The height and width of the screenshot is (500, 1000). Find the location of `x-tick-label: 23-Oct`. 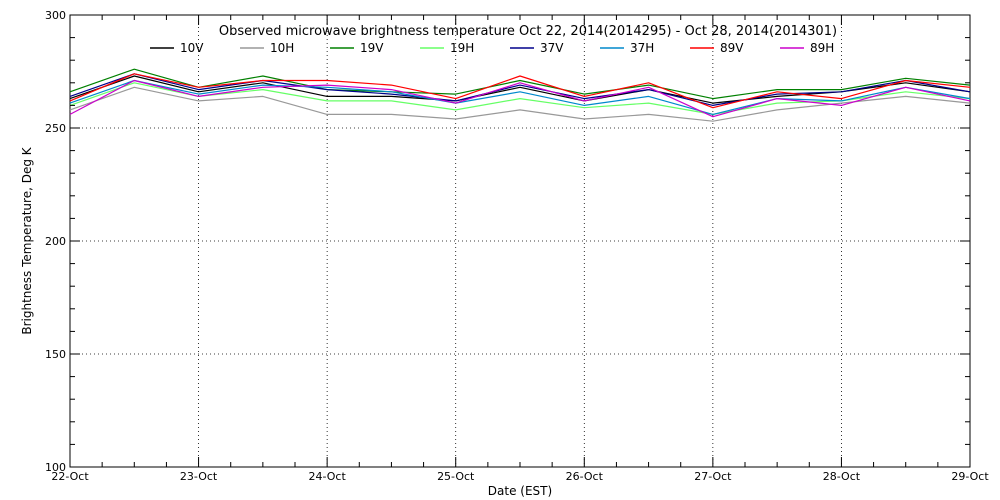

x-tick-label: 23-Oct is located at coordinates (199, 476).